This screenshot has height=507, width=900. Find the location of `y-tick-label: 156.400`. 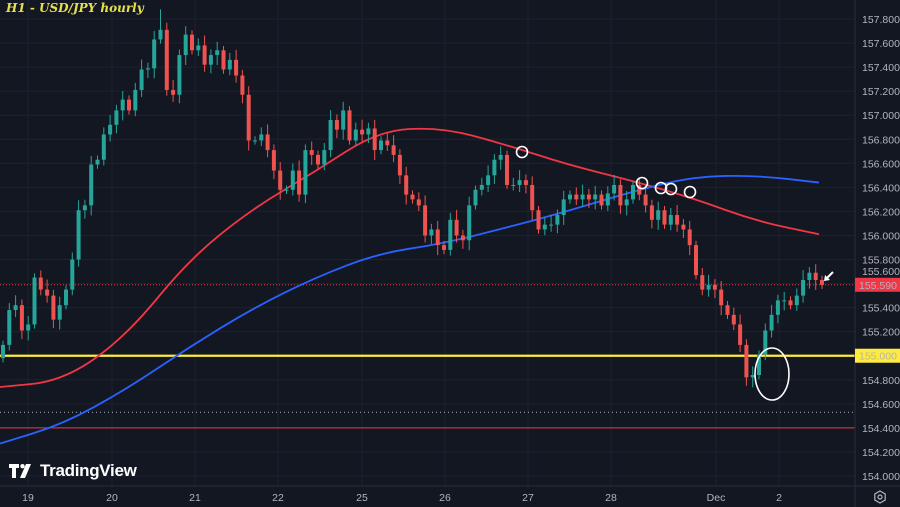

y-tick-label: 156.400 is located at coordinates (881, 188).